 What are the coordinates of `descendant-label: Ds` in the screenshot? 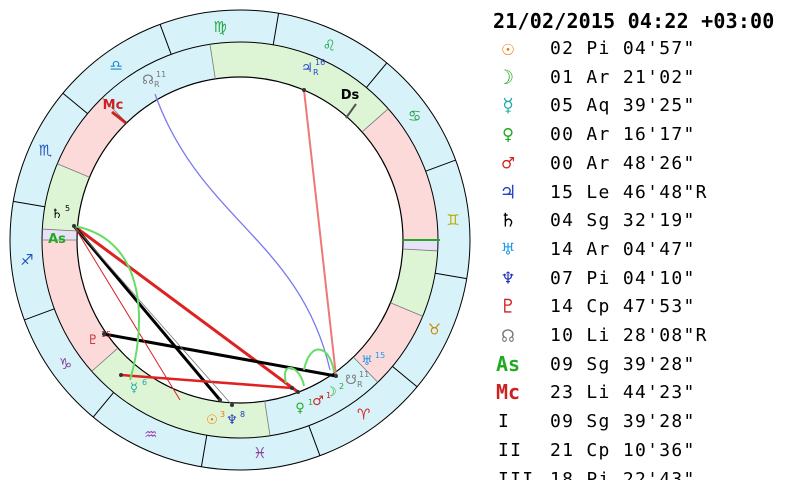 It's located at (350, 95).